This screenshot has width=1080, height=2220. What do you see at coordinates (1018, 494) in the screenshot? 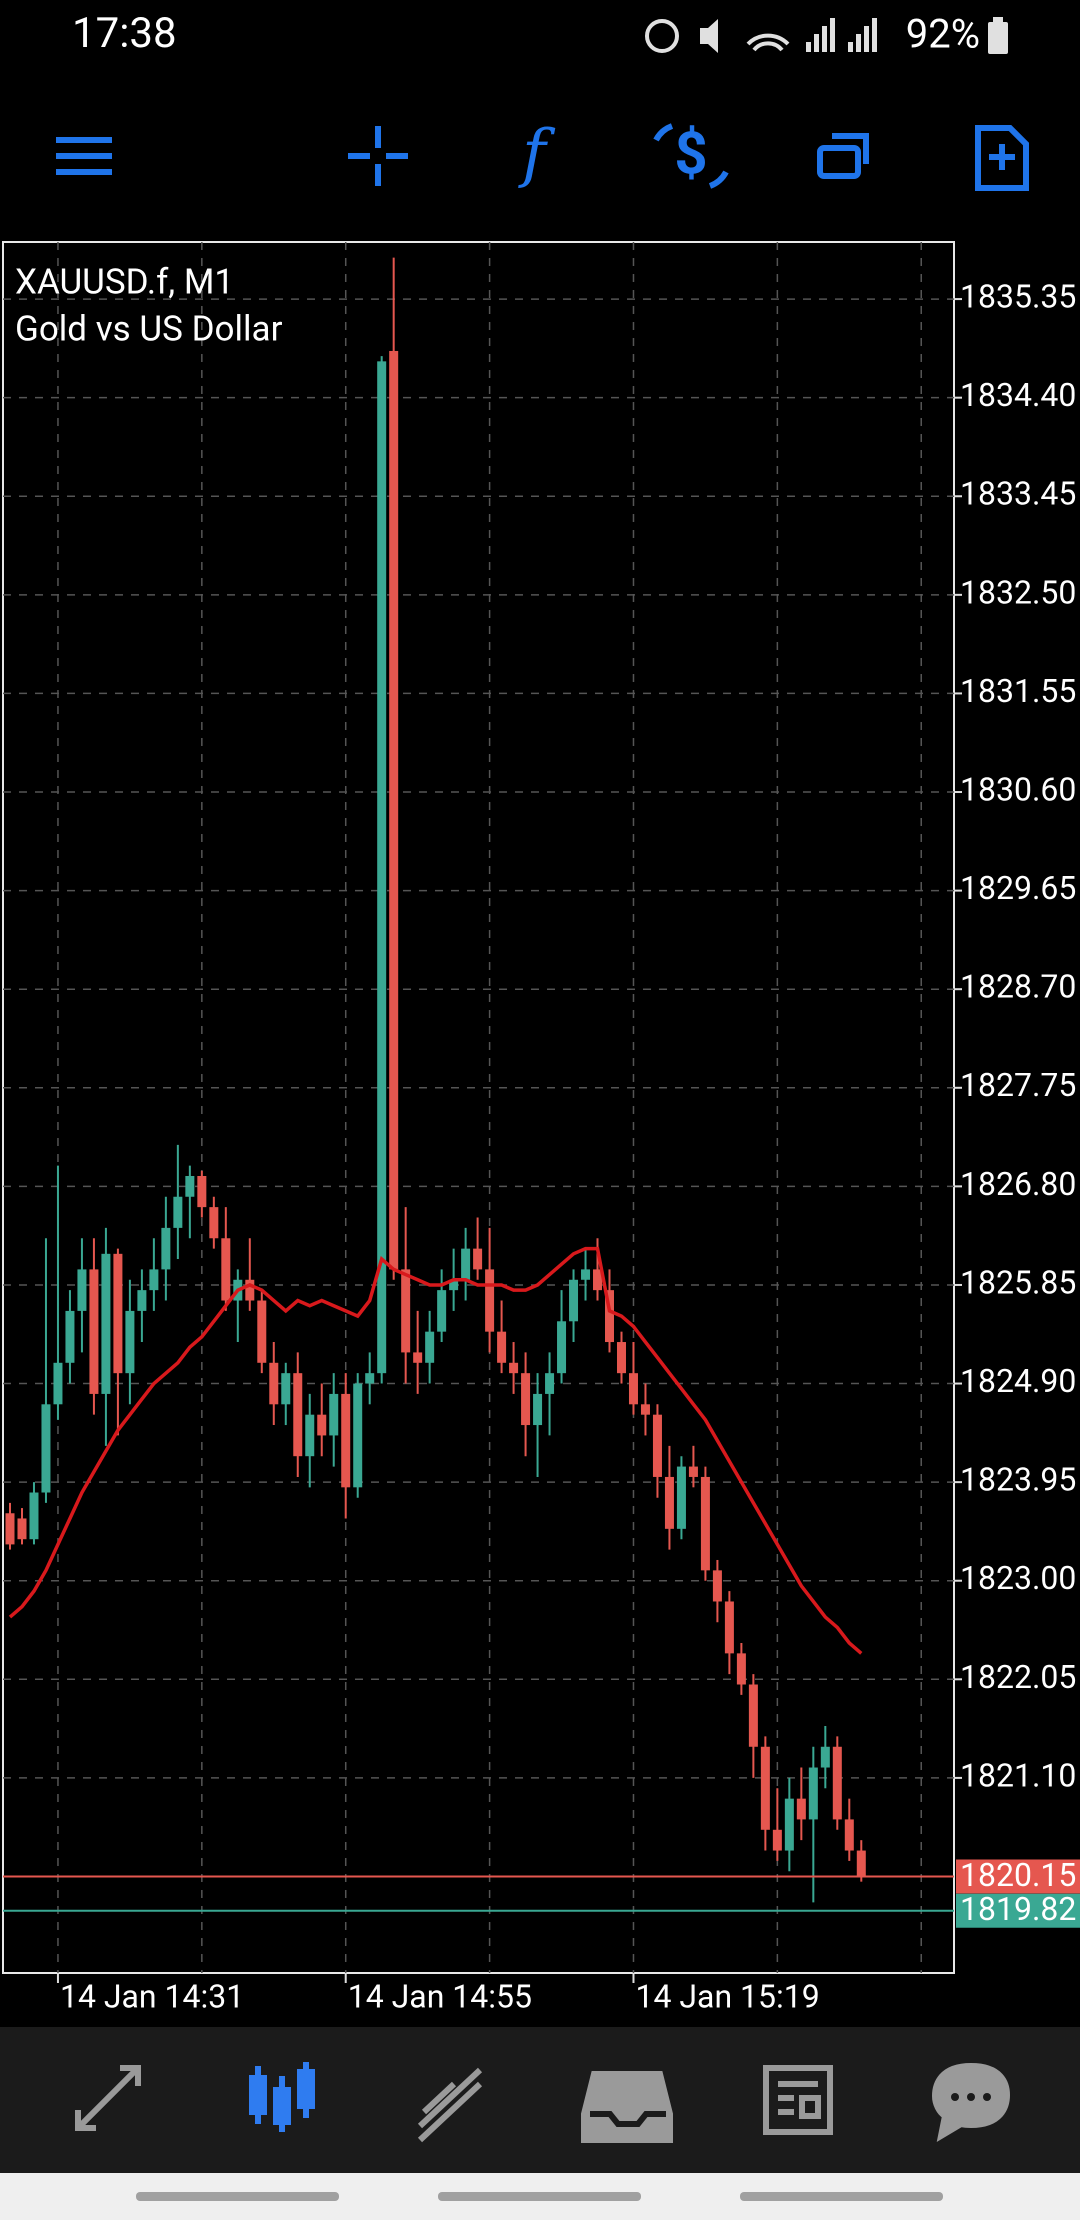
I see `y-tick-label: 1833.45` at bounding box center [1018, 494].